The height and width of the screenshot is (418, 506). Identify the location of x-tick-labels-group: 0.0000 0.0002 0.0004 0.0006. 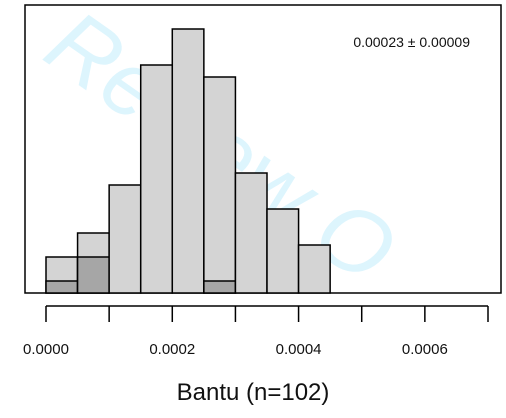
(235, 349).